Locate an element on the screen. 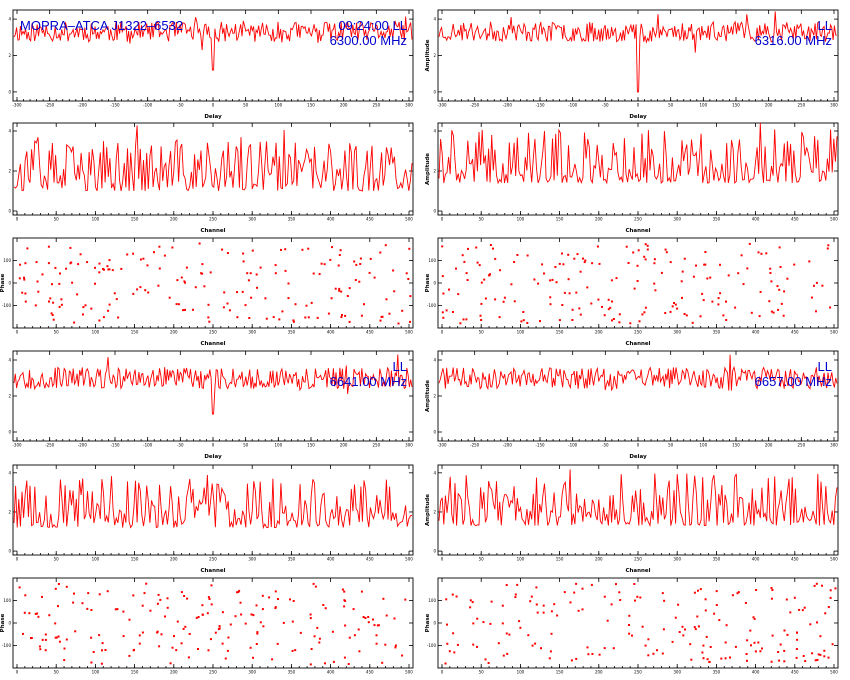 The height and width of the screenshot is (680, 850). frequency-label: 6657.00 MHz is located at coordinates (793, 381).